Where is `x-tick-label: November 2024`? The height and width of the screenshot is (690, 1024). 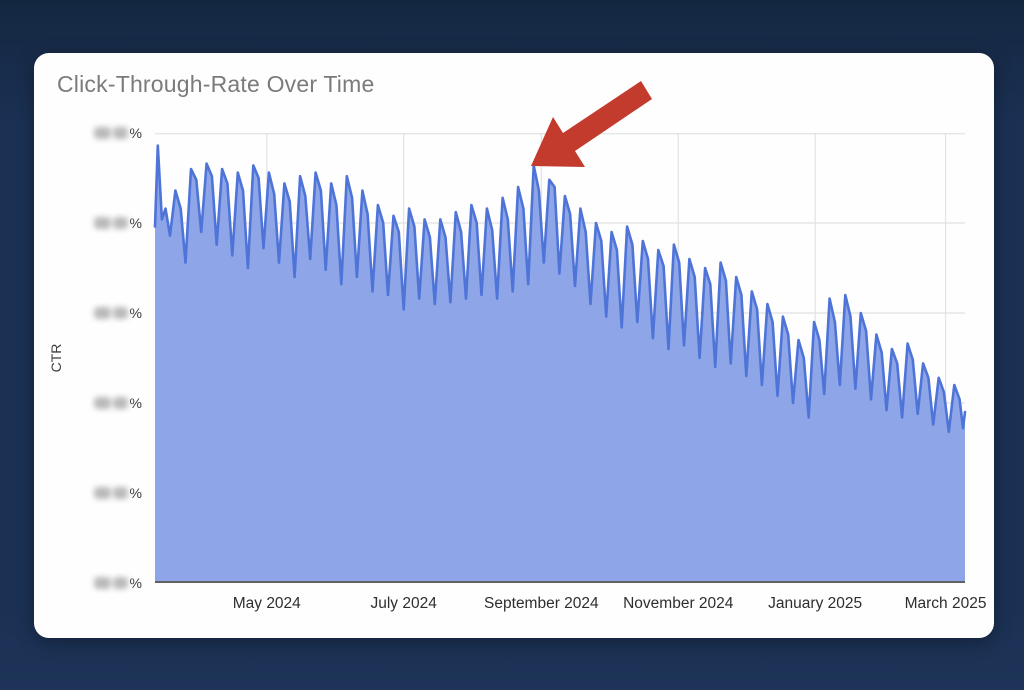
x-tick-label: November 2024 is located at coordinates (678, 603).